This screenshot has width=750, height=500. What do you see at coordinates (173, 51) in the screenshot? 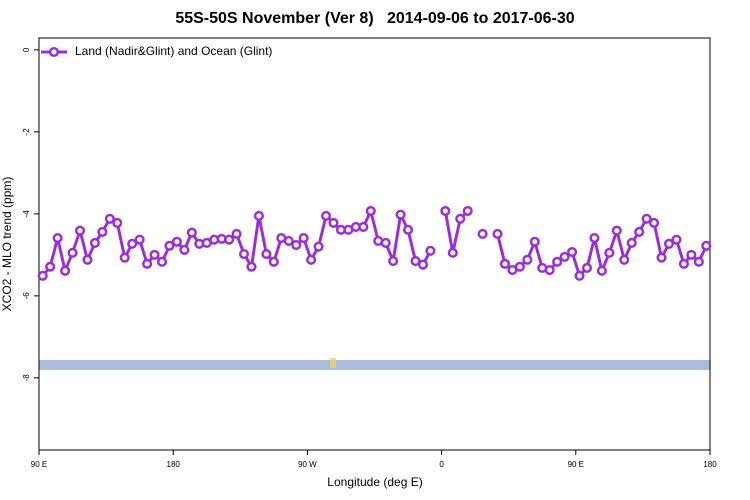
I see `legend-label: Land (Nadir&Glint) and Ocean (Glint)` at bounding box center [173, 51].